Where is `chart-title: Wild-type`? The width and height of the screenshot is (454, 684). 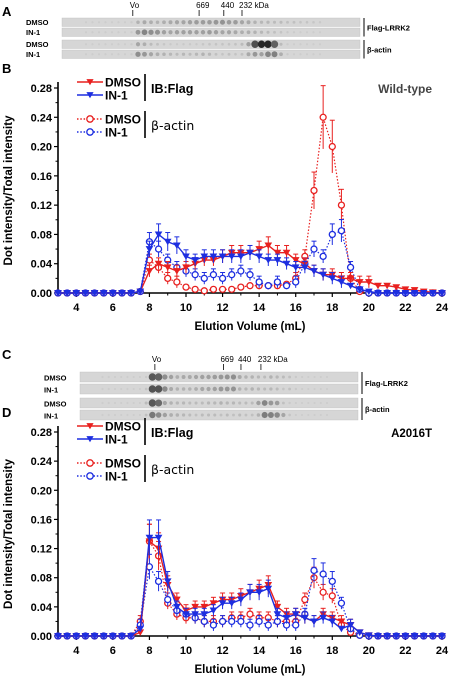
chart-title: Wild-type is located at coordinates (405, 89).